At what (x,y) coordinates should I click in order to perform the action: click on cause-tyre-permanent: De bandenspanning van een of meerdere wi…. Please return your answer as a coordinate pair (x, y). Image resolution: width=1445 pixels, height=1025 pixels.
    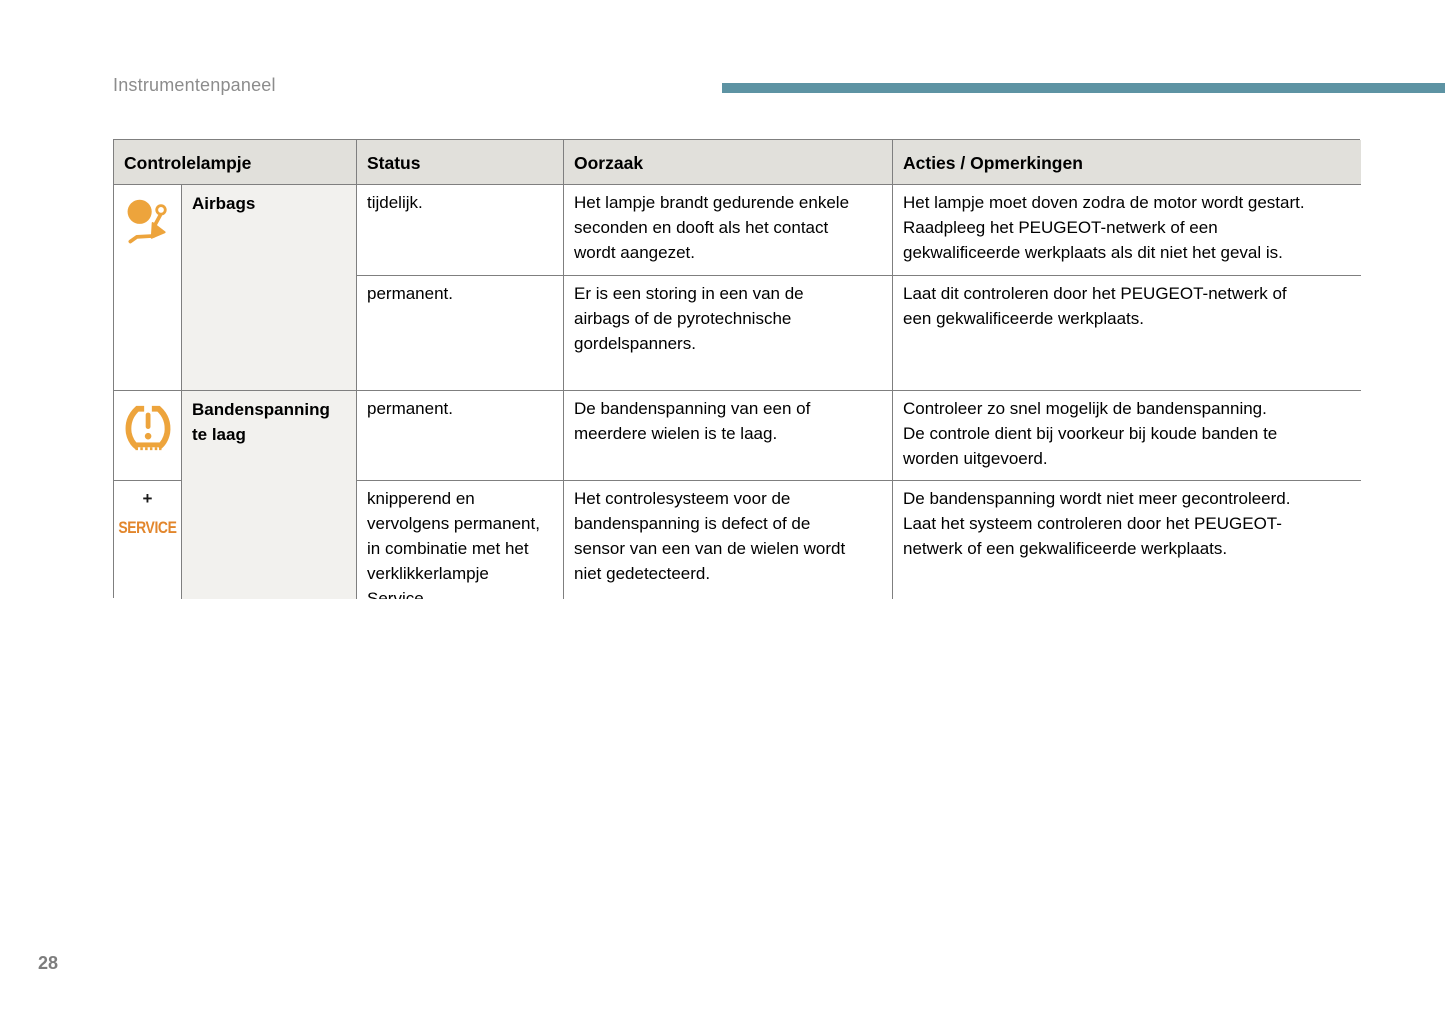
    Looking at the image, I should click on (728, 436).